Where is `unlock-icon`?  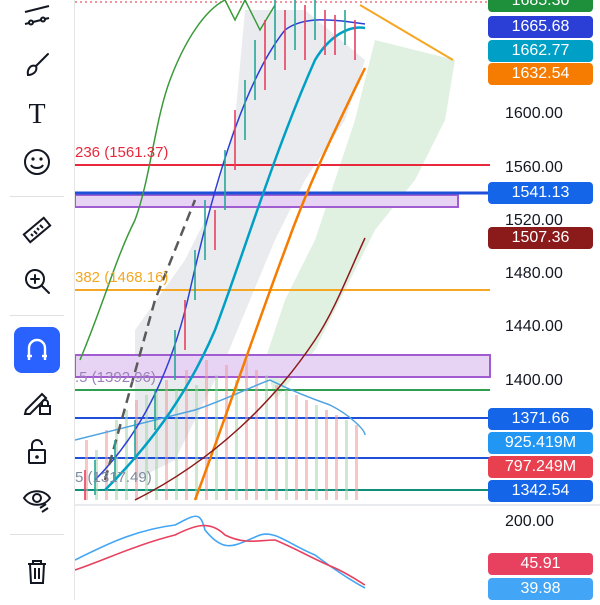 unlock-icon is located at coordinates (37, 451).